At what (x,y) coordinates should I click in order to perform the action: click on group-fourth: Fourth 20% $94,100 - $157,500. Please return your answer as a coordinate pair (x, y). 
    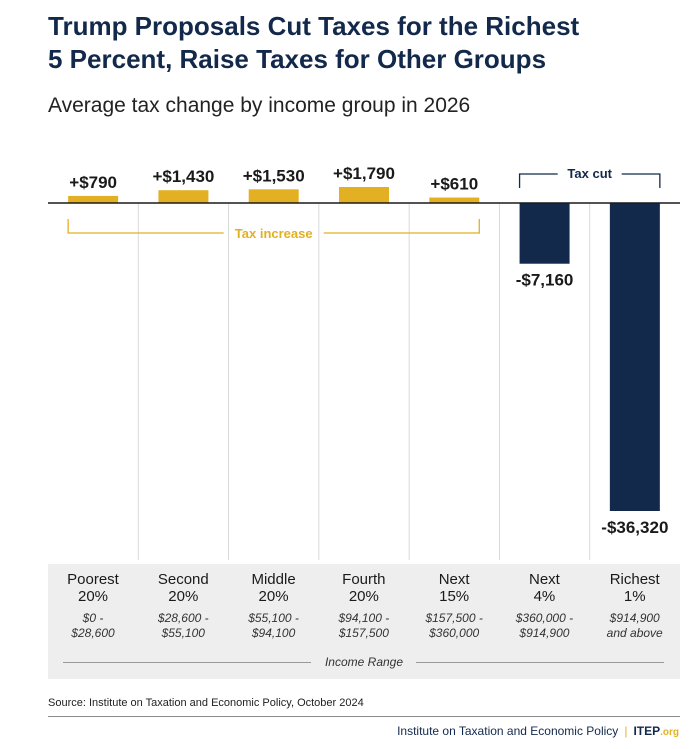
    Looking at the image, I should click on (364, 602).